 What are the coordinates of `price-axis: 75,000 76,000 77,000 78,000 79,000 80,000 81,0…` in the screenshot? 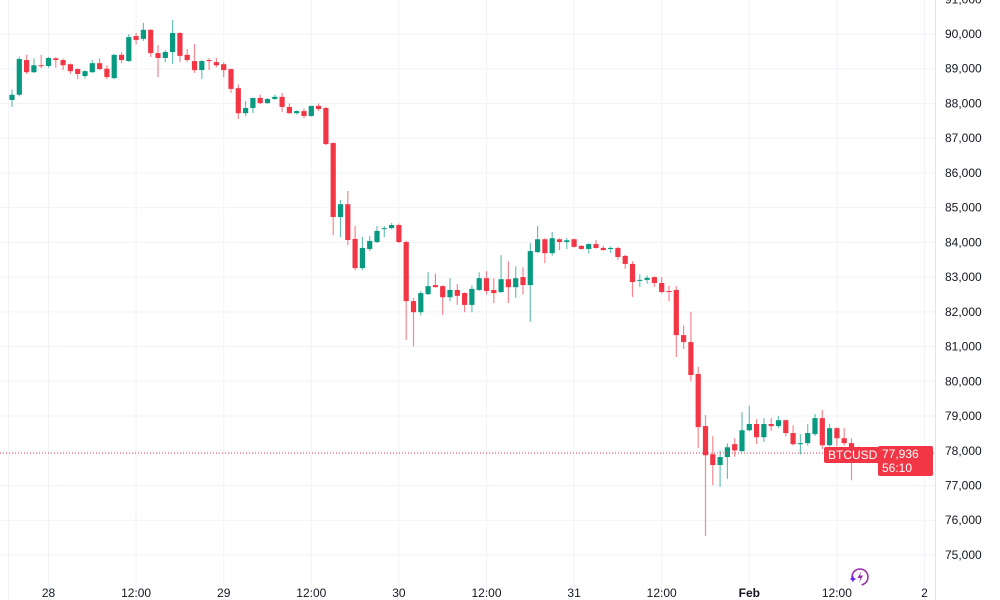 It's located at (963, 281).